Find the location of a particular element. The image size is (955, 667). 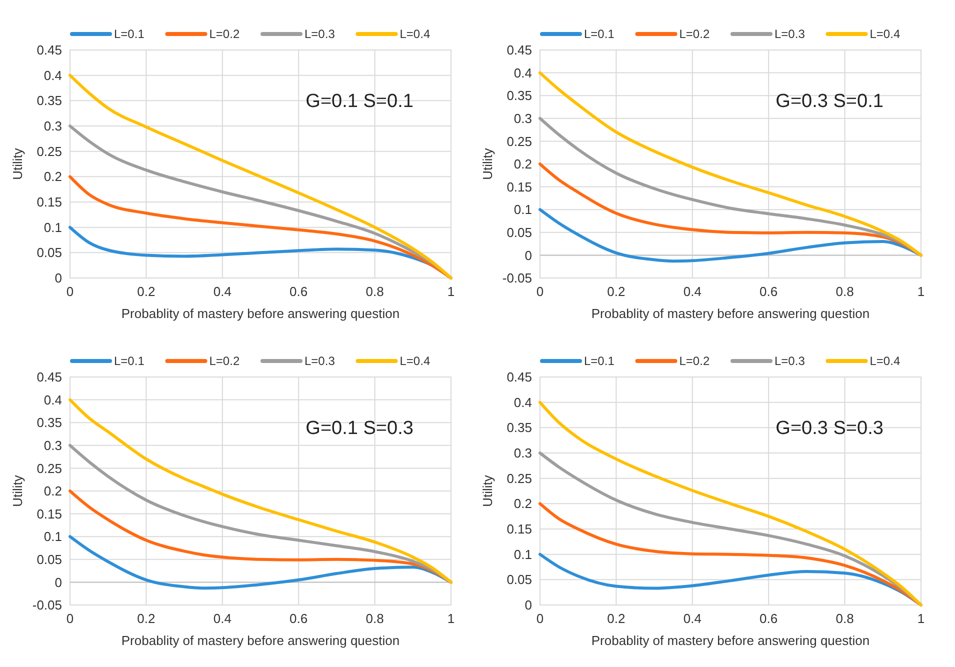

annotation: G=0.1 S=0.1 is located at coordinates (360, 101).